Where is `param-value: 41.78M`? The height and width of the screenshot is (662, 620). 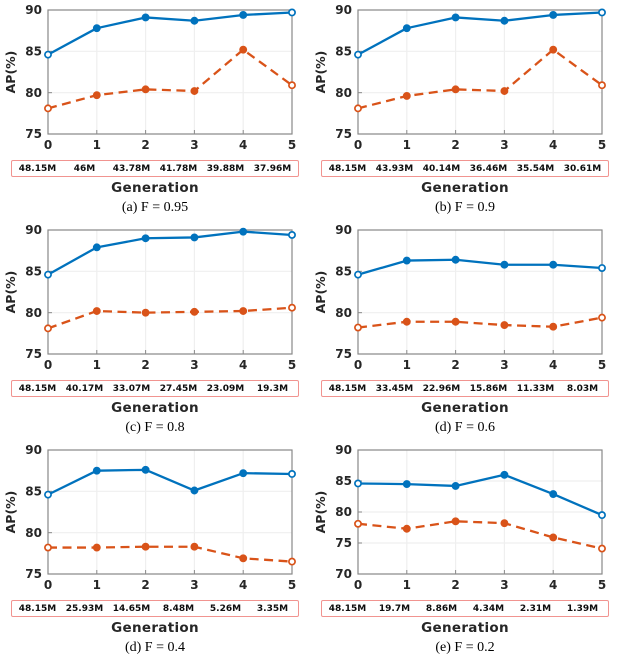 param-value: 41.78M is located at coordinates (178, 168).